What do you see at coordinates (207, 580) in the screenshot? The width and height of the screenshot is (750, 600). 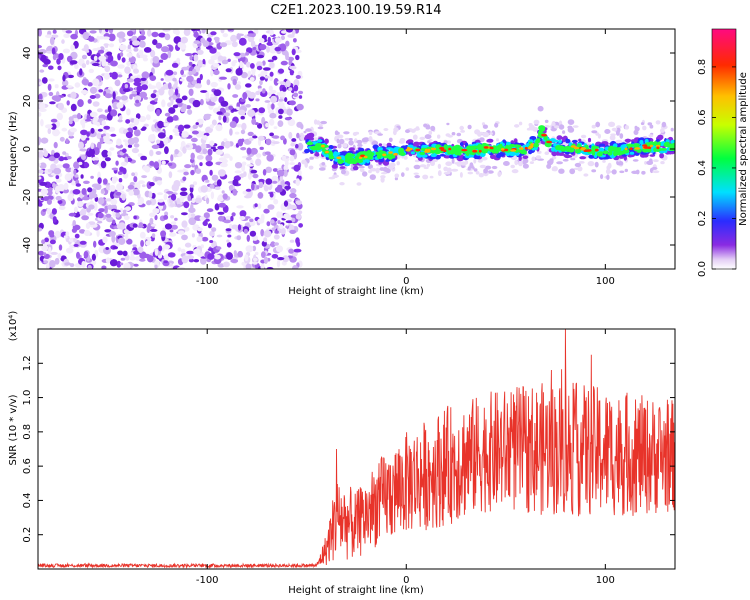 I see `x-tick-label: -100` at bounding box center [207, 580].